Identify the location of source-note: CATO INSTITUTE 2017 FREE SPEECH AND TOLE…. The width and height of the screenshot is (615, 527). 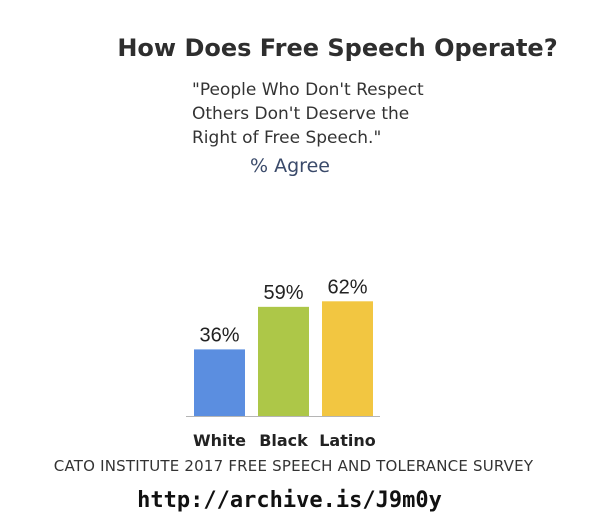
(293, 466).